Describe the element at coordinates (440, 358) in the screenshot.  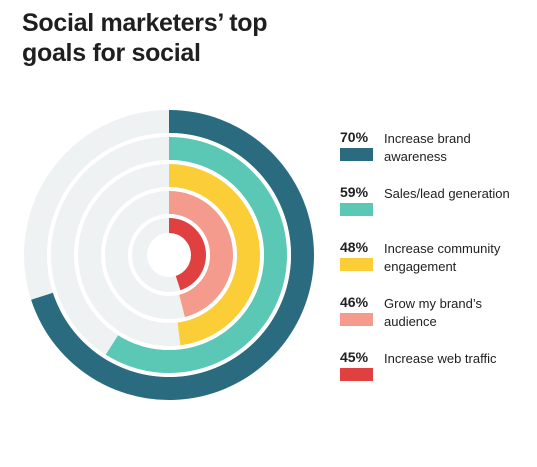
I see `legend-label: Increase web traffic` at that location.